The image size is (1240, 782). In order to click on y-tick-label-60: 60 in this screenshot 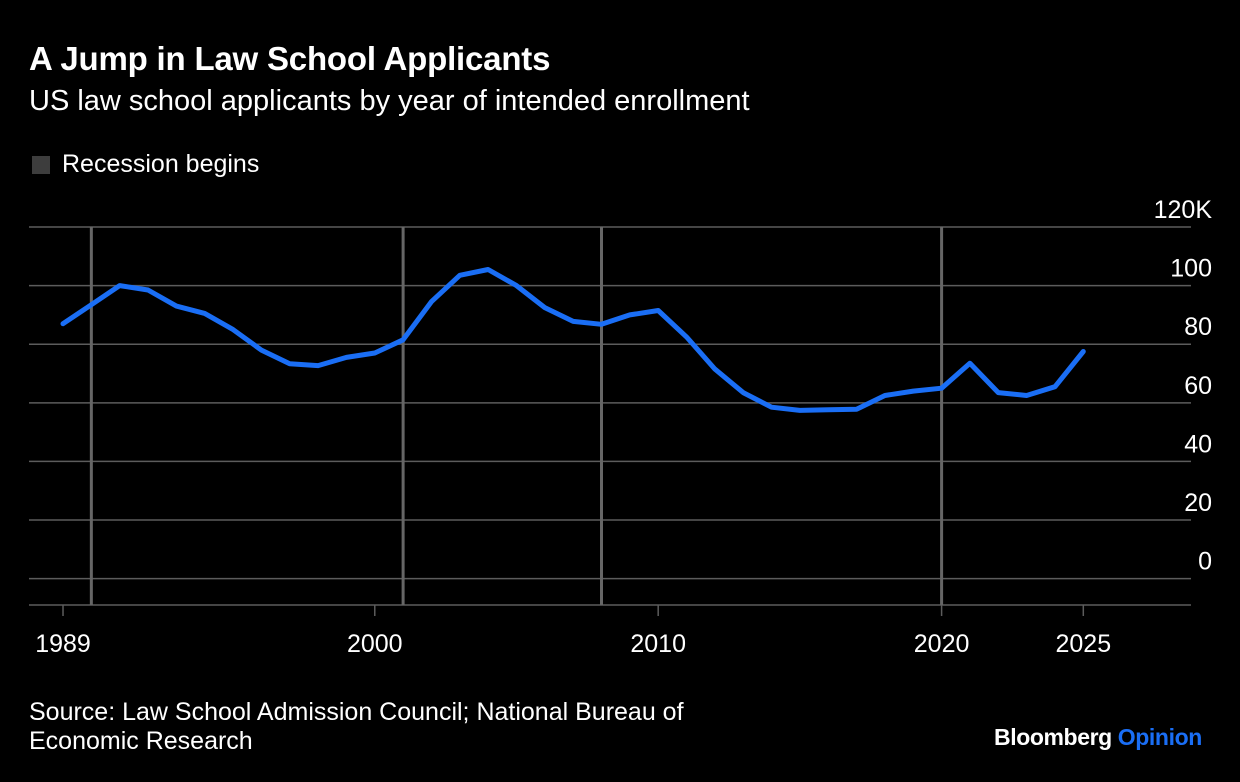, I will do `click(1198, 386)`.